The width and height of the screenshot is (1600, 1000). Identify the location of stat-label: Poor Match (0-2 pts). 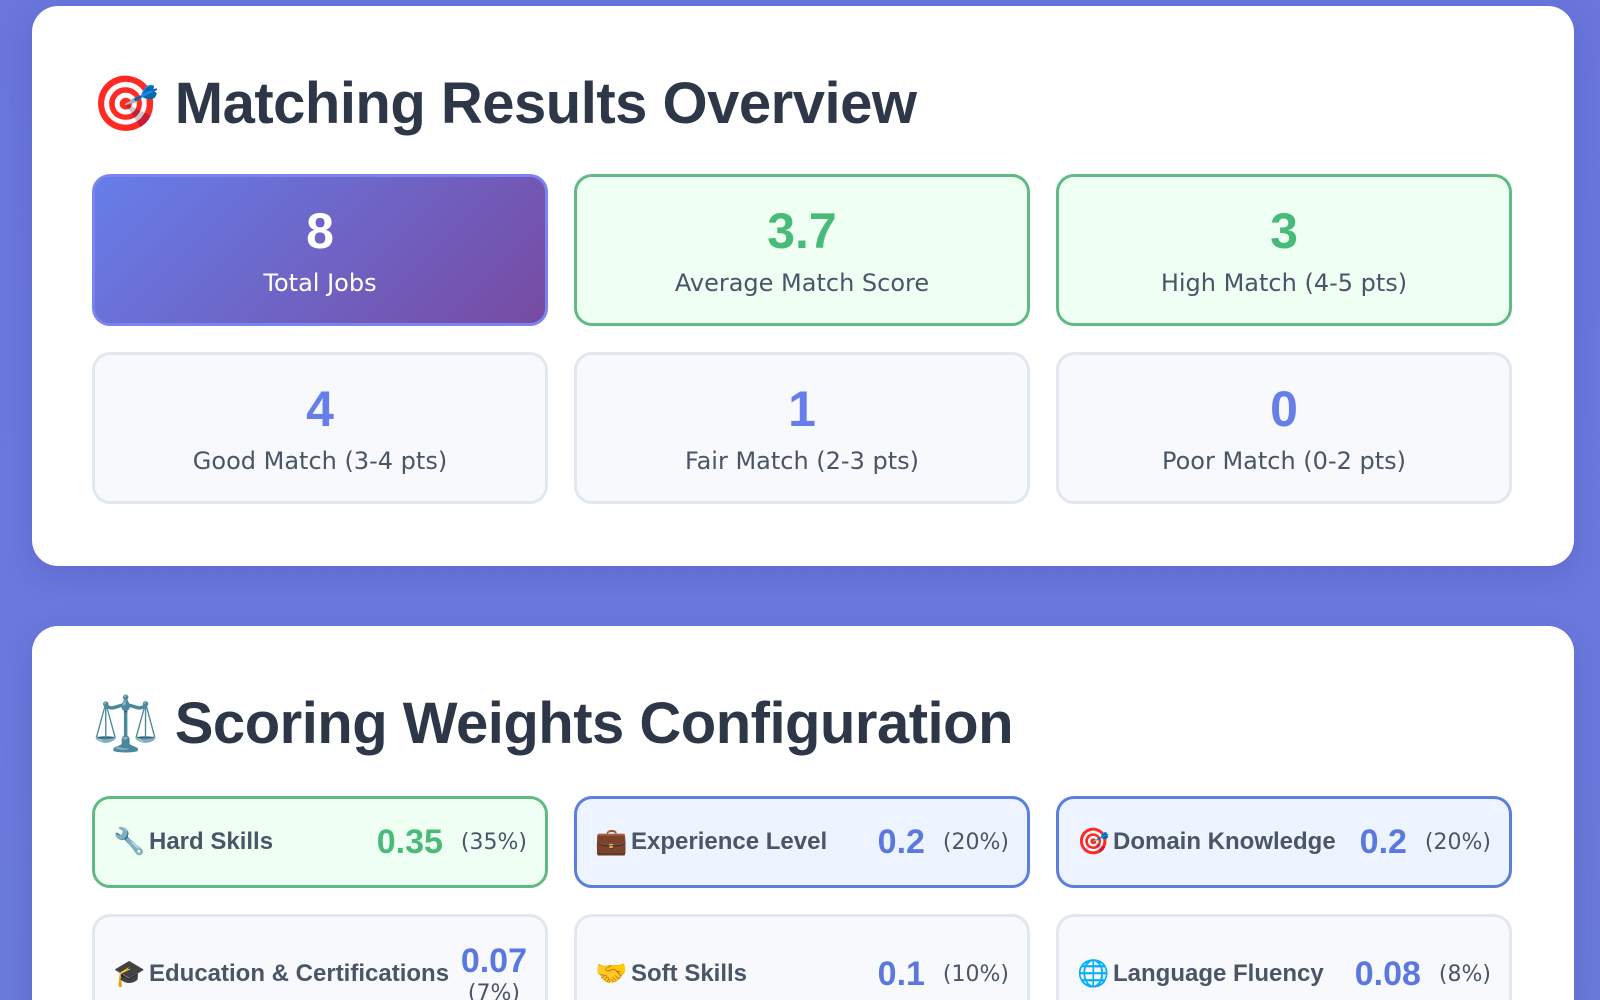
(1284, 460).